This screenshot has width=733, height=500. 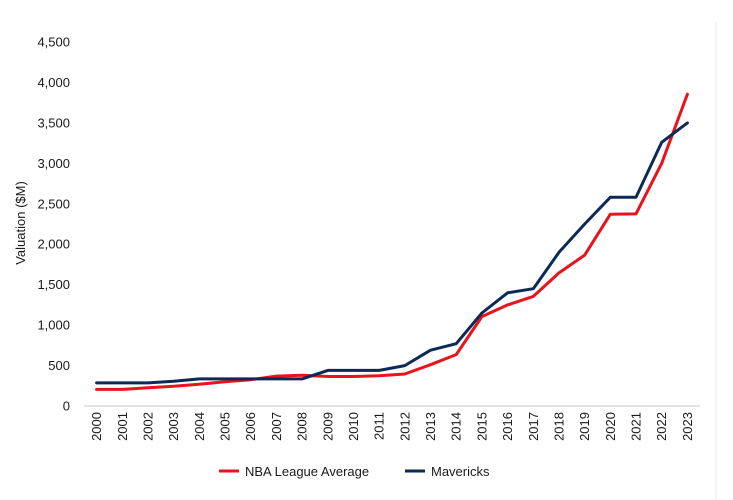 What do you see at coordinates (53, 244) in the screenshot?
I see `y-tick-label: 2,000` at bounding box center [53, 244].